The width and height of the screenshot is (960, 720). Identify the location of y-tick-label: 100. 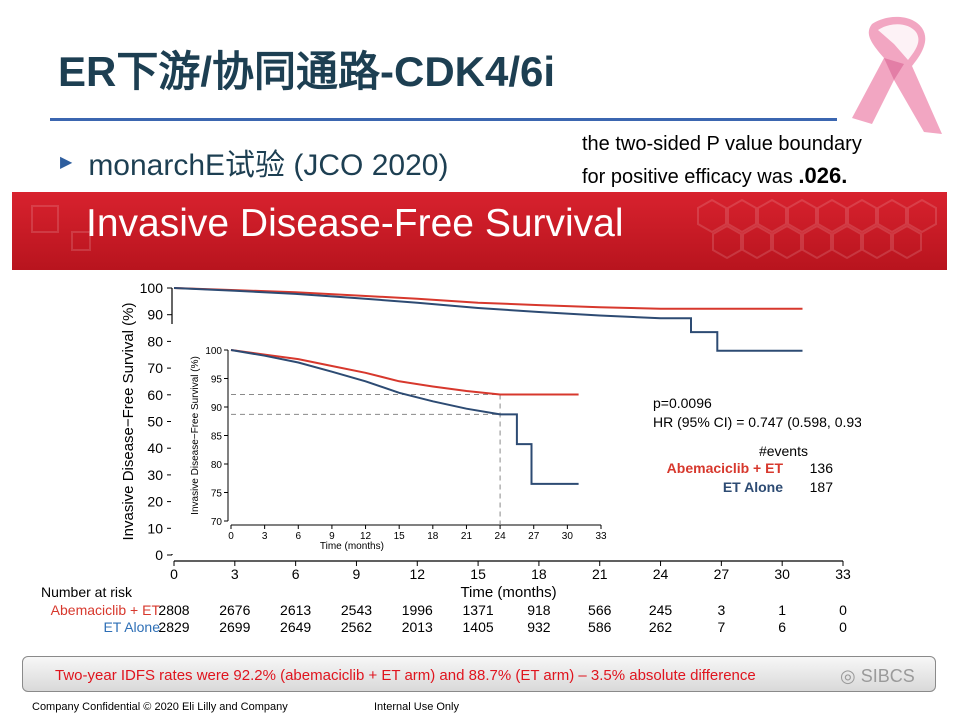
(152, 288).